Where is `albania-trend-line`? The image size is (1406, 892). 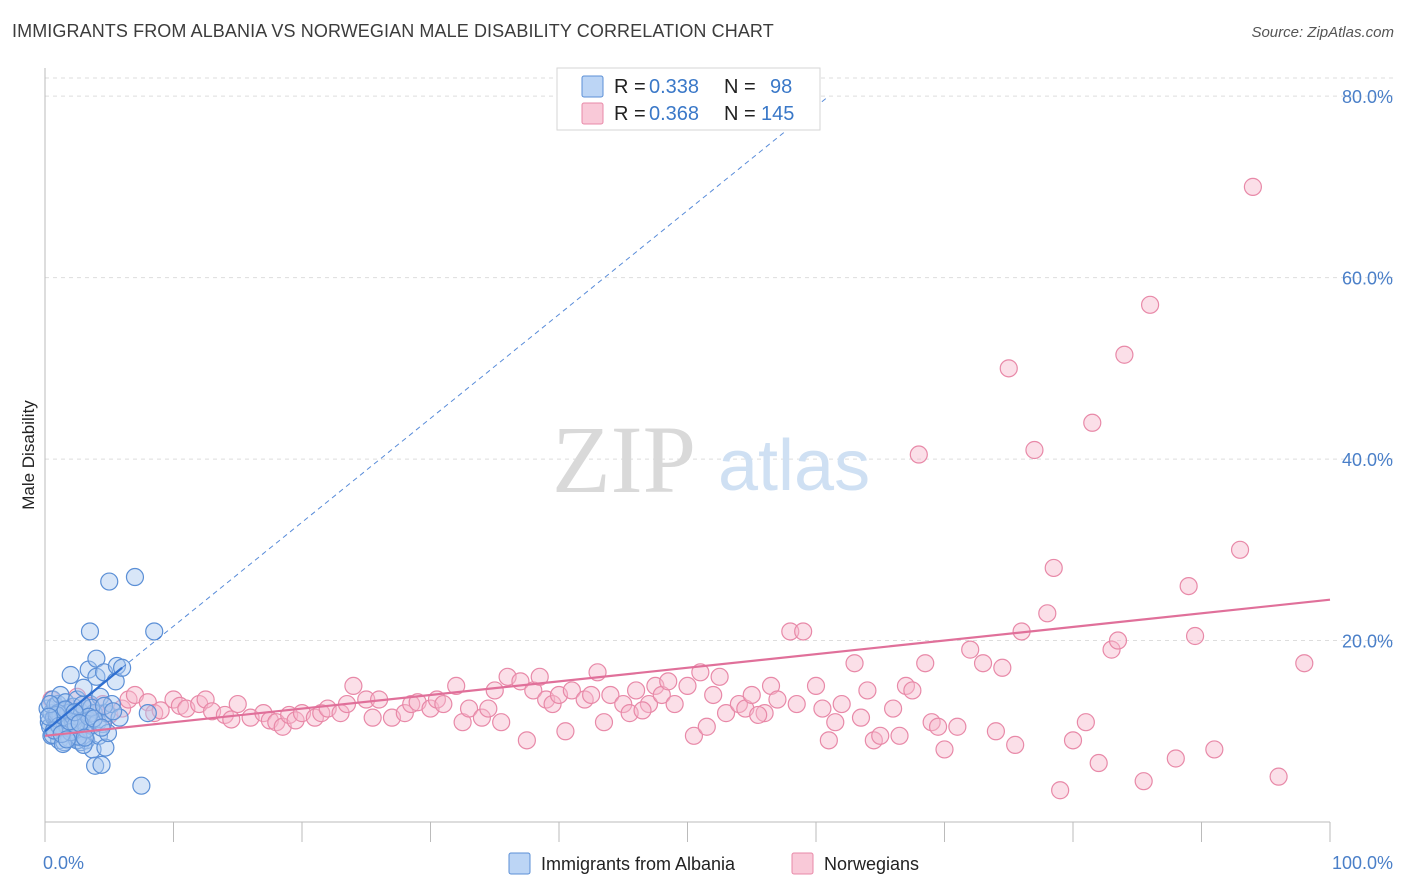
albania-trend-line is located at coordinates (83, 699).